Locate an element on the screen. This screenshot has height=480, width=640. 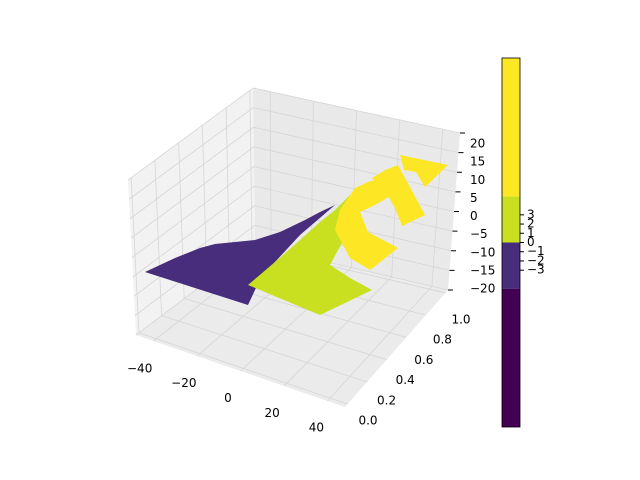
z-tick-label: 10 is located at coordinates (477, 180).